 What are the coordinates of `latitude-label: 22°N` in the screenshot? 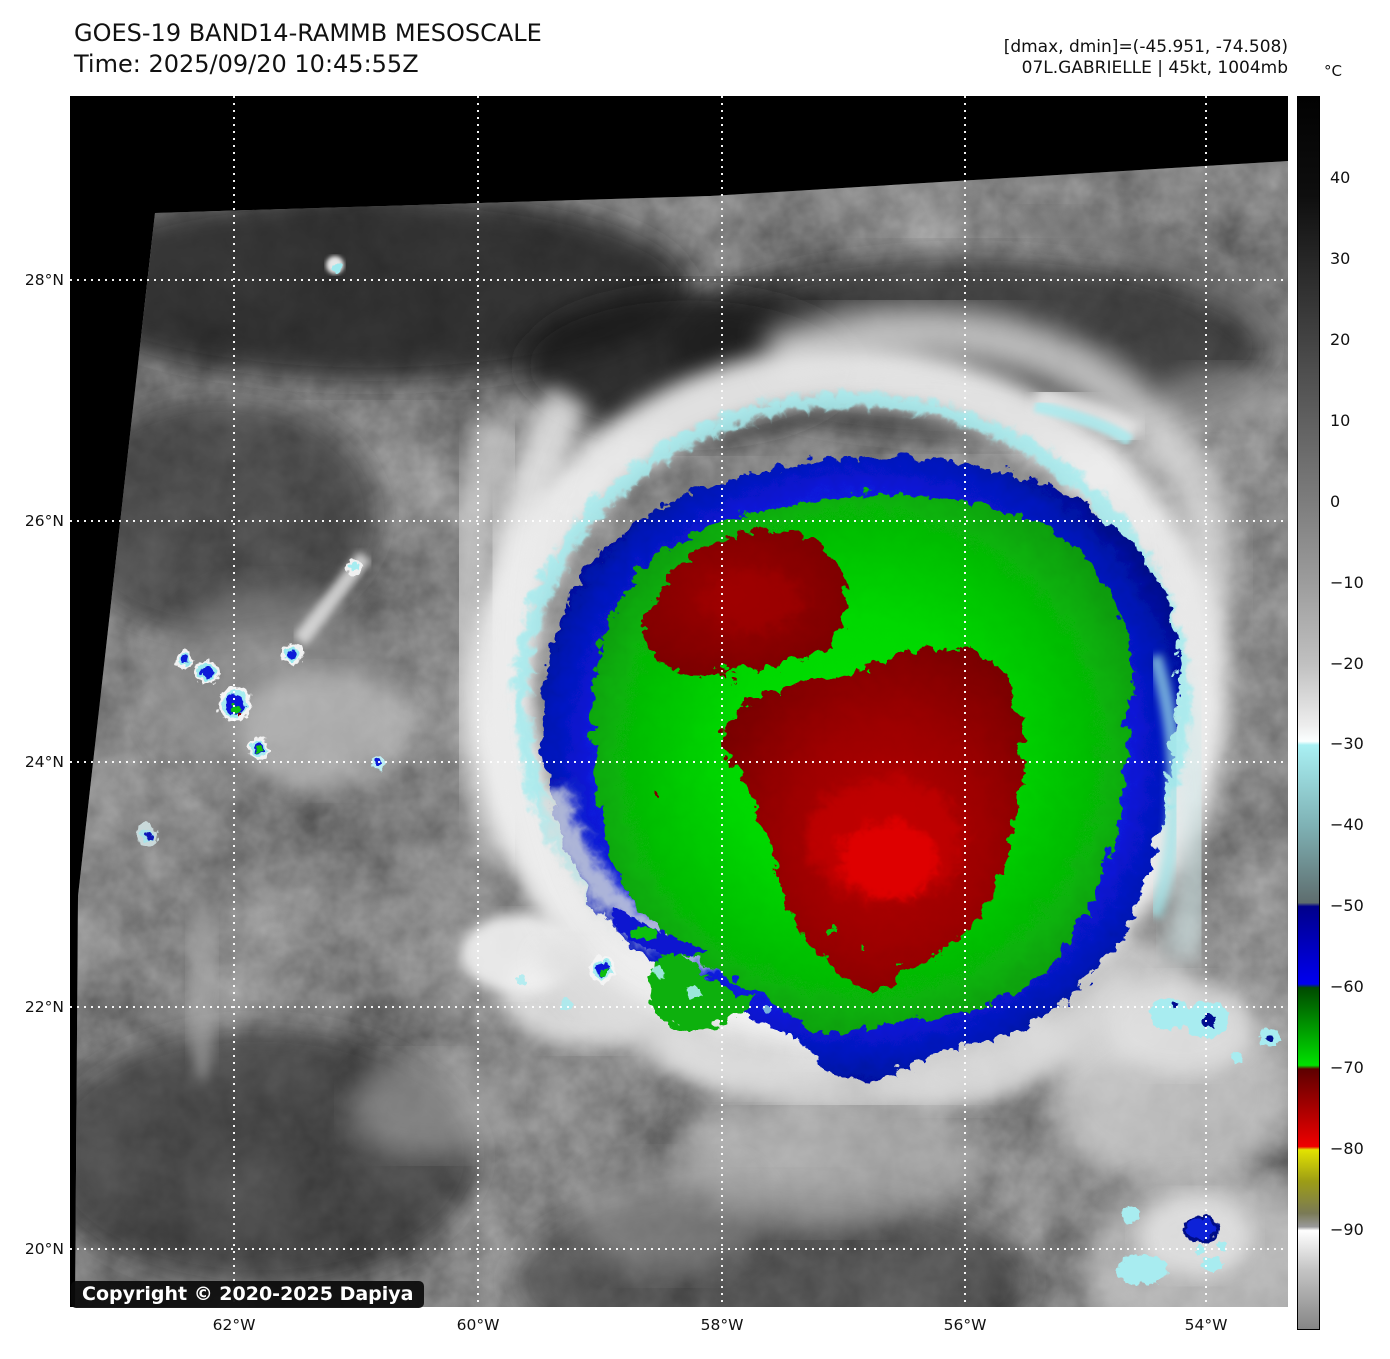 It's located at (44, 1007).